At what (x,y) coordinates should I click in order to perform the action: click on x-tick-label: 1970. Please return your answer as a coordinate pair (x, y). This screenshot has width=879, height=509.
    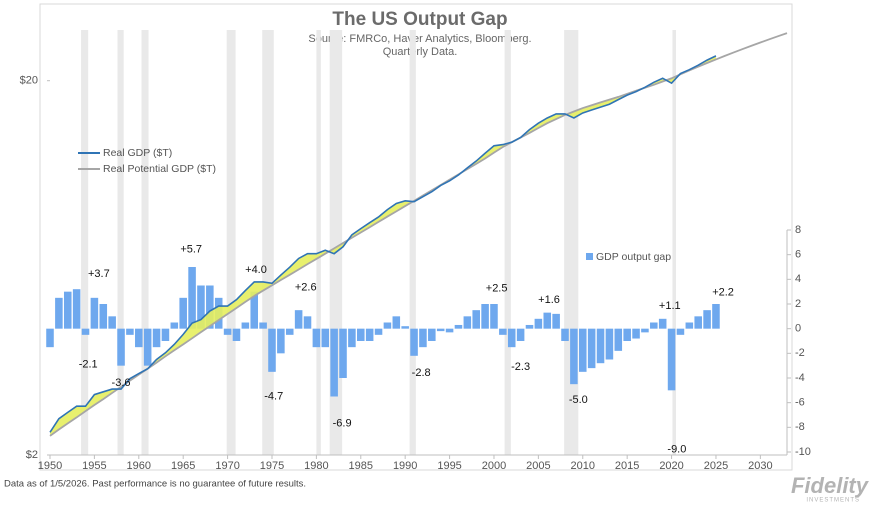
    Looking at the image, I should click on (227, 466).